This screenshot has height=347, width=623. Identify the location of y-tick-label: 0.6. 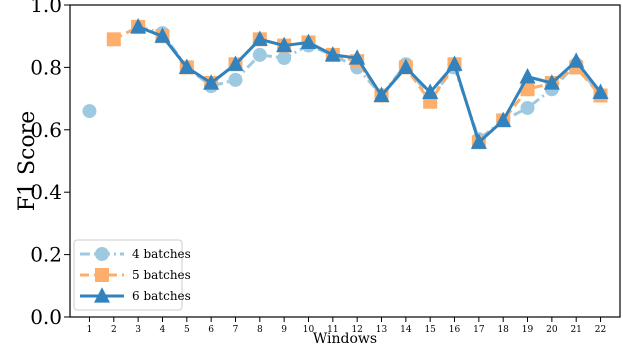
(46, 130).